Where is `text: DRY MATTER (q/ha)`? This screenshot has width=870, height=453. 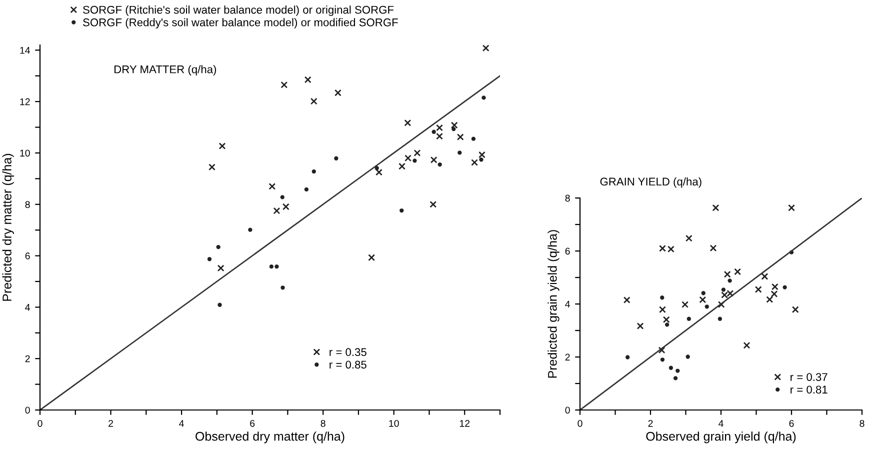 text: DRY MATTER (q/ha) is located at coordinates (165, 70).